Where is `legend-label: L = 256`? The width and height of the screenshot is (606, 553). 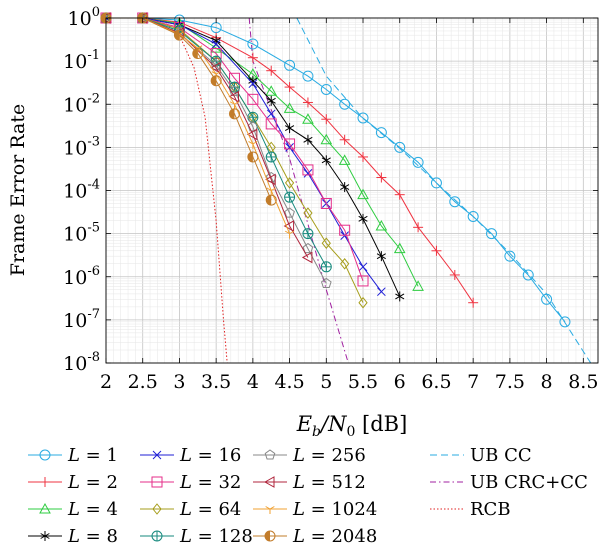 legend-label: L = 256 is located at coordinates (329, 455).